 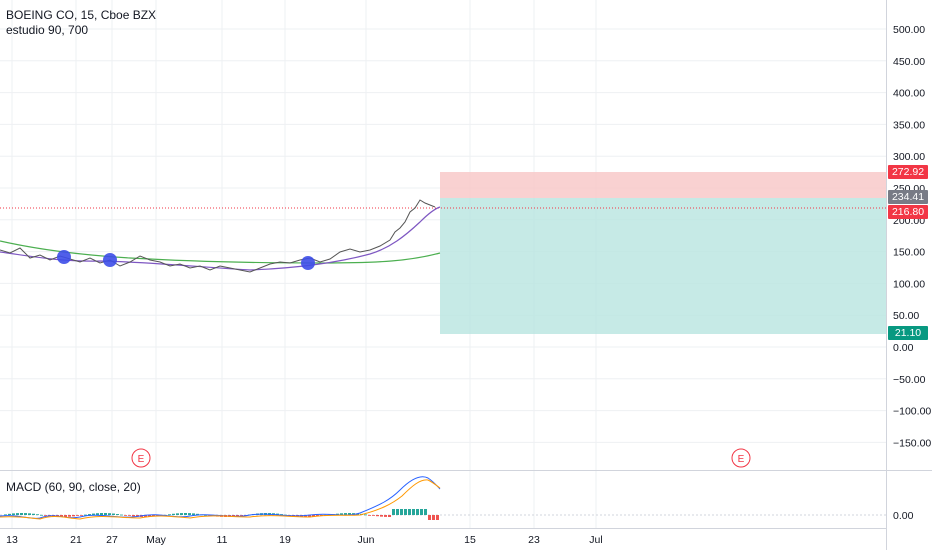 What do you see at coordinates (12, 540) in the screenshot?
I see `time-tick-label: 13` at bounding box center [12, 540].